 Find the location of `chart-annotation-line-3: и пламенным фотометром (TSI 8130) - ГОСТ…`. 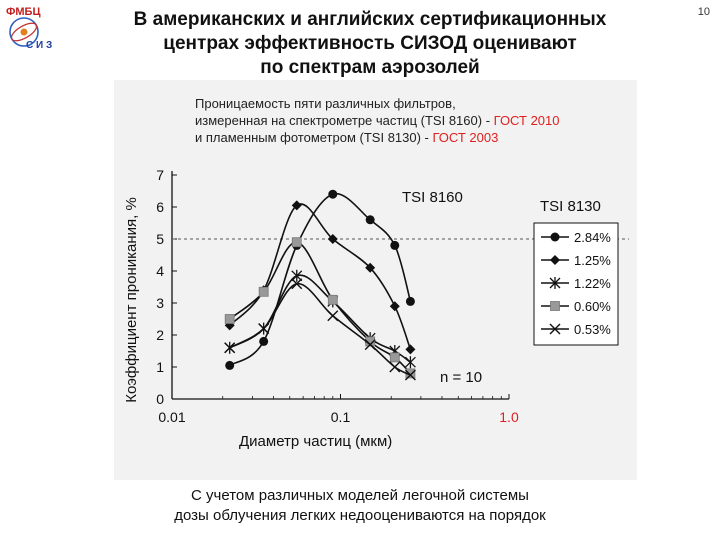

chart-annotation-line-3: и пламенным фотометром (TSI 8130) - ГОСТ… is located at coordinates (346, 137).